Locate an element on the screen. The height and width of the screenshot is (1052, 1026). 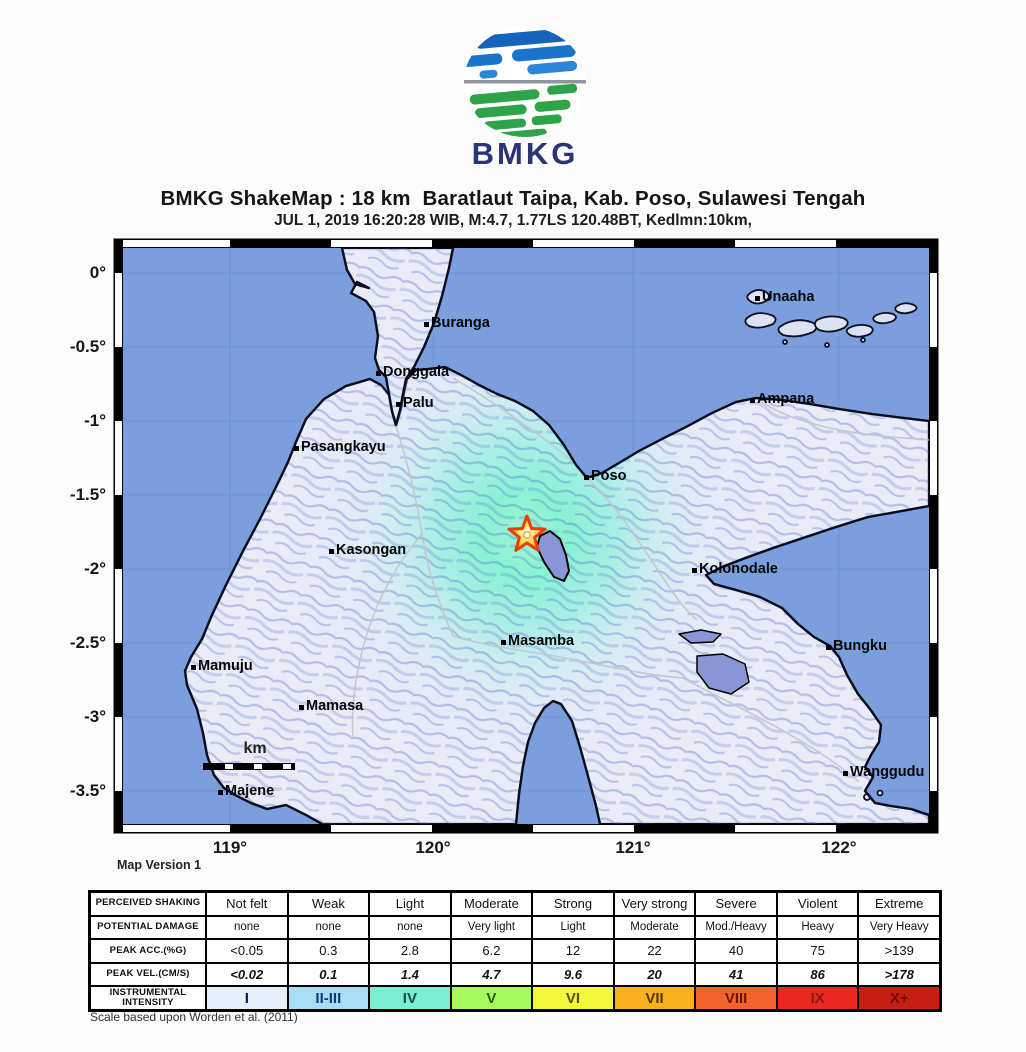
table-cell: 0.3 is located at coordinates (328, 951).